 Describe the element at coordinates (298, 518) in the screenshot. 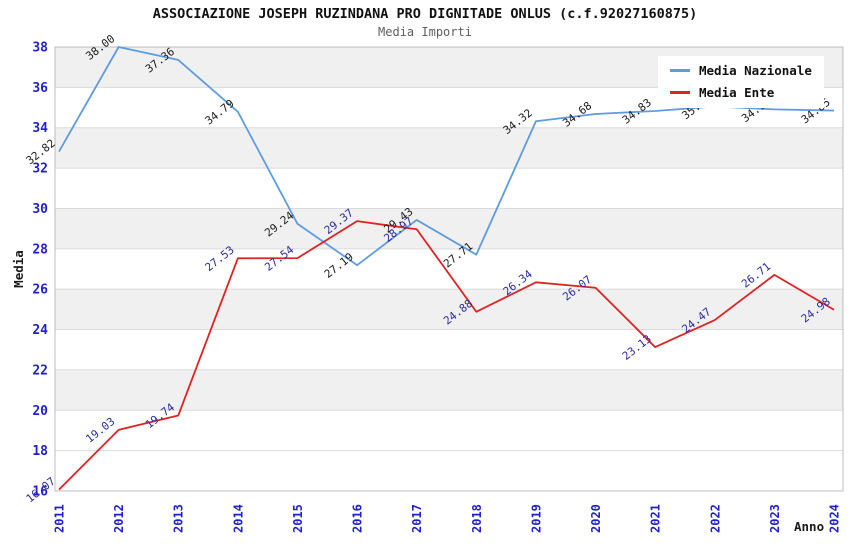

I see `x-tick-label: 2015` at that location.